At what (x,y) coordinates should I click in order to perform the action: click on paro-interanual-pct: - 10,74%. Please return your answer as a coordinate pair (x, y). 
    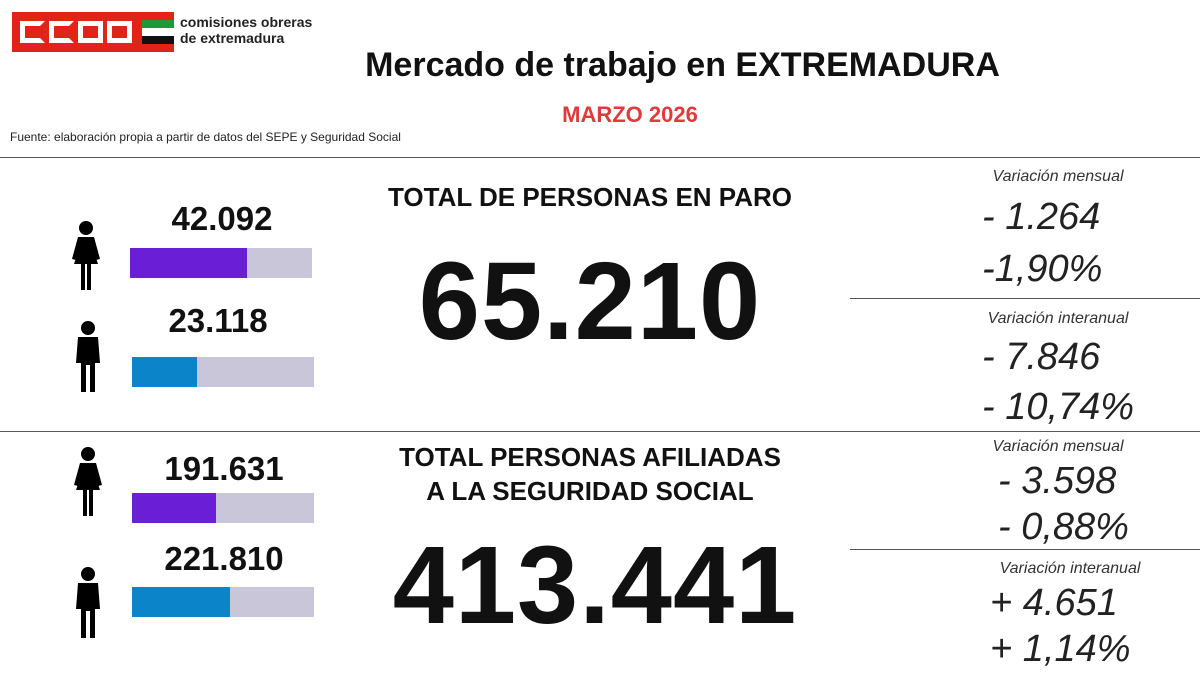
    Looking at the image, I should click on (1058, 407).